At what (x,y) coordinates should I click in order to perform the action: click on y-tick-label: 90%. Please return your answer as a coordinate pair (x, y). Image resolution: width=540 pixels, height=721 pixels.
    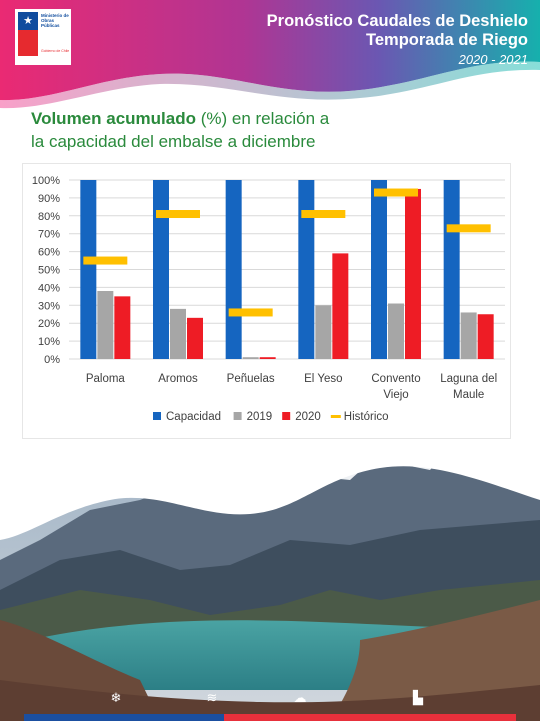
    Looking at the image, I should click on (49, 199).